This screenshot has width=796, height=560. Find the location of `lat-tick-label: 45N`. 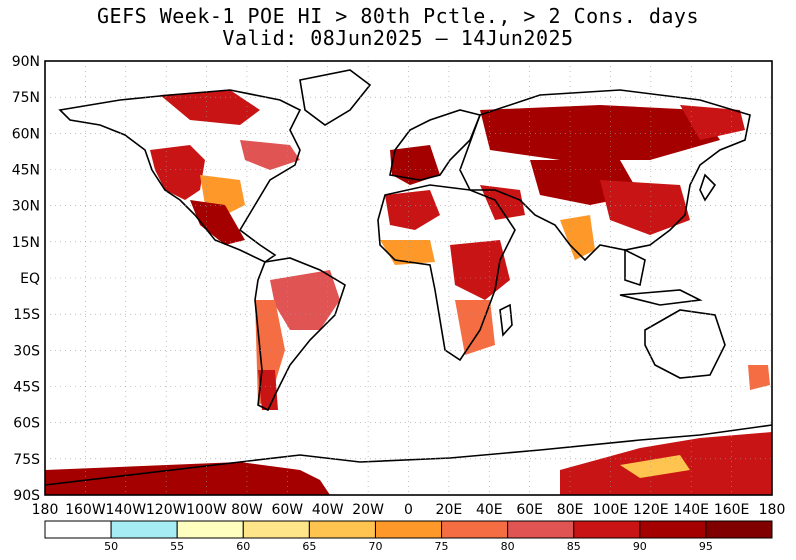

lat-tick-label: 45N is located at coordinates (26, 171).